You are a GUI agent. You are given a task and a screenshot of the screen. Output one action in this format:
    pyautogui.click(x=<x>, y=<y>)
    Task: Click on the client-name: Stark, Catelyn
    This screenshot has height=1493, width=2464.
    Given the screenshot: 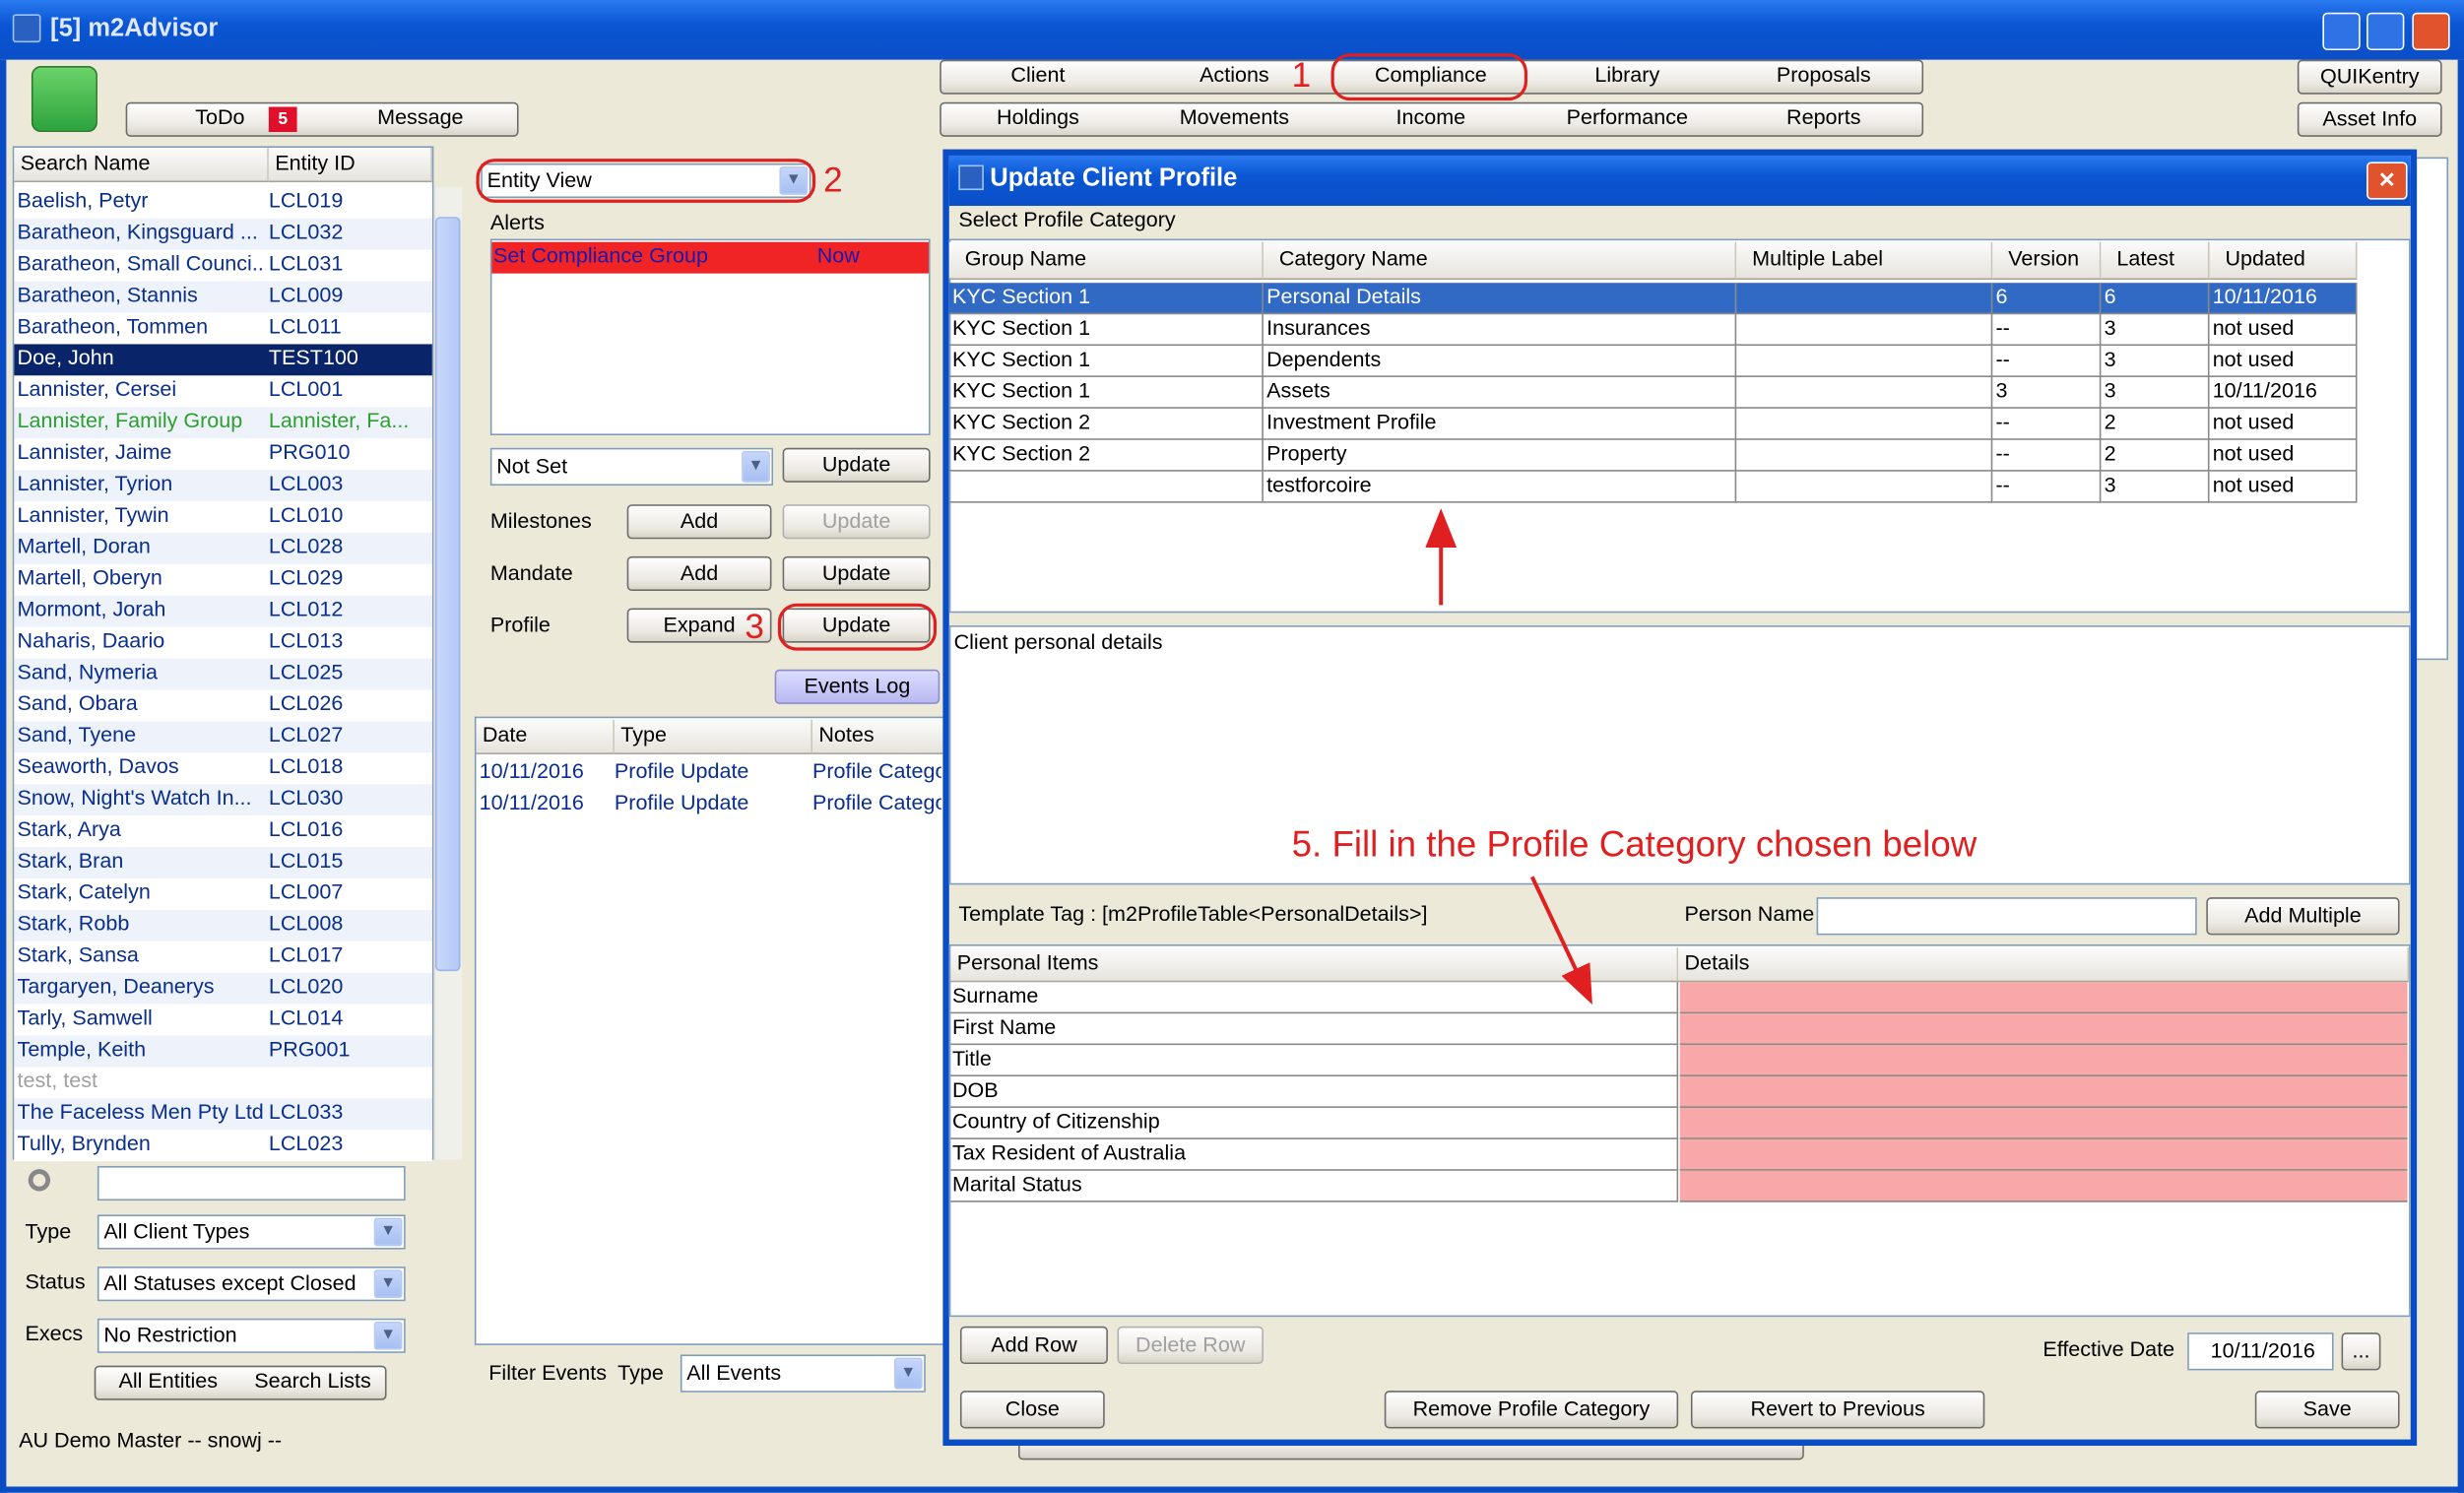 What is the action you would take?
    pyautogui.click(x=84, y=891)
    